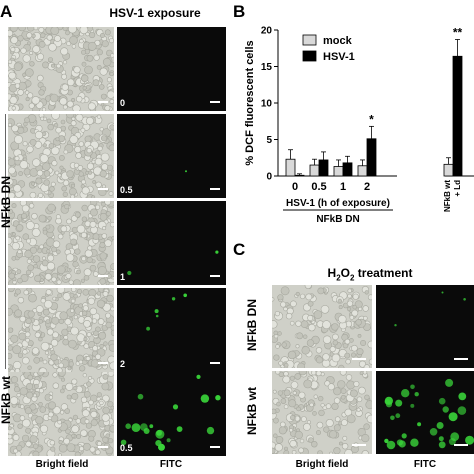  What do you see at coordinates (425, 464) in the screenshot?
I see `panel-c-caption-fitc: FITC` at bounding box center [425, 464].